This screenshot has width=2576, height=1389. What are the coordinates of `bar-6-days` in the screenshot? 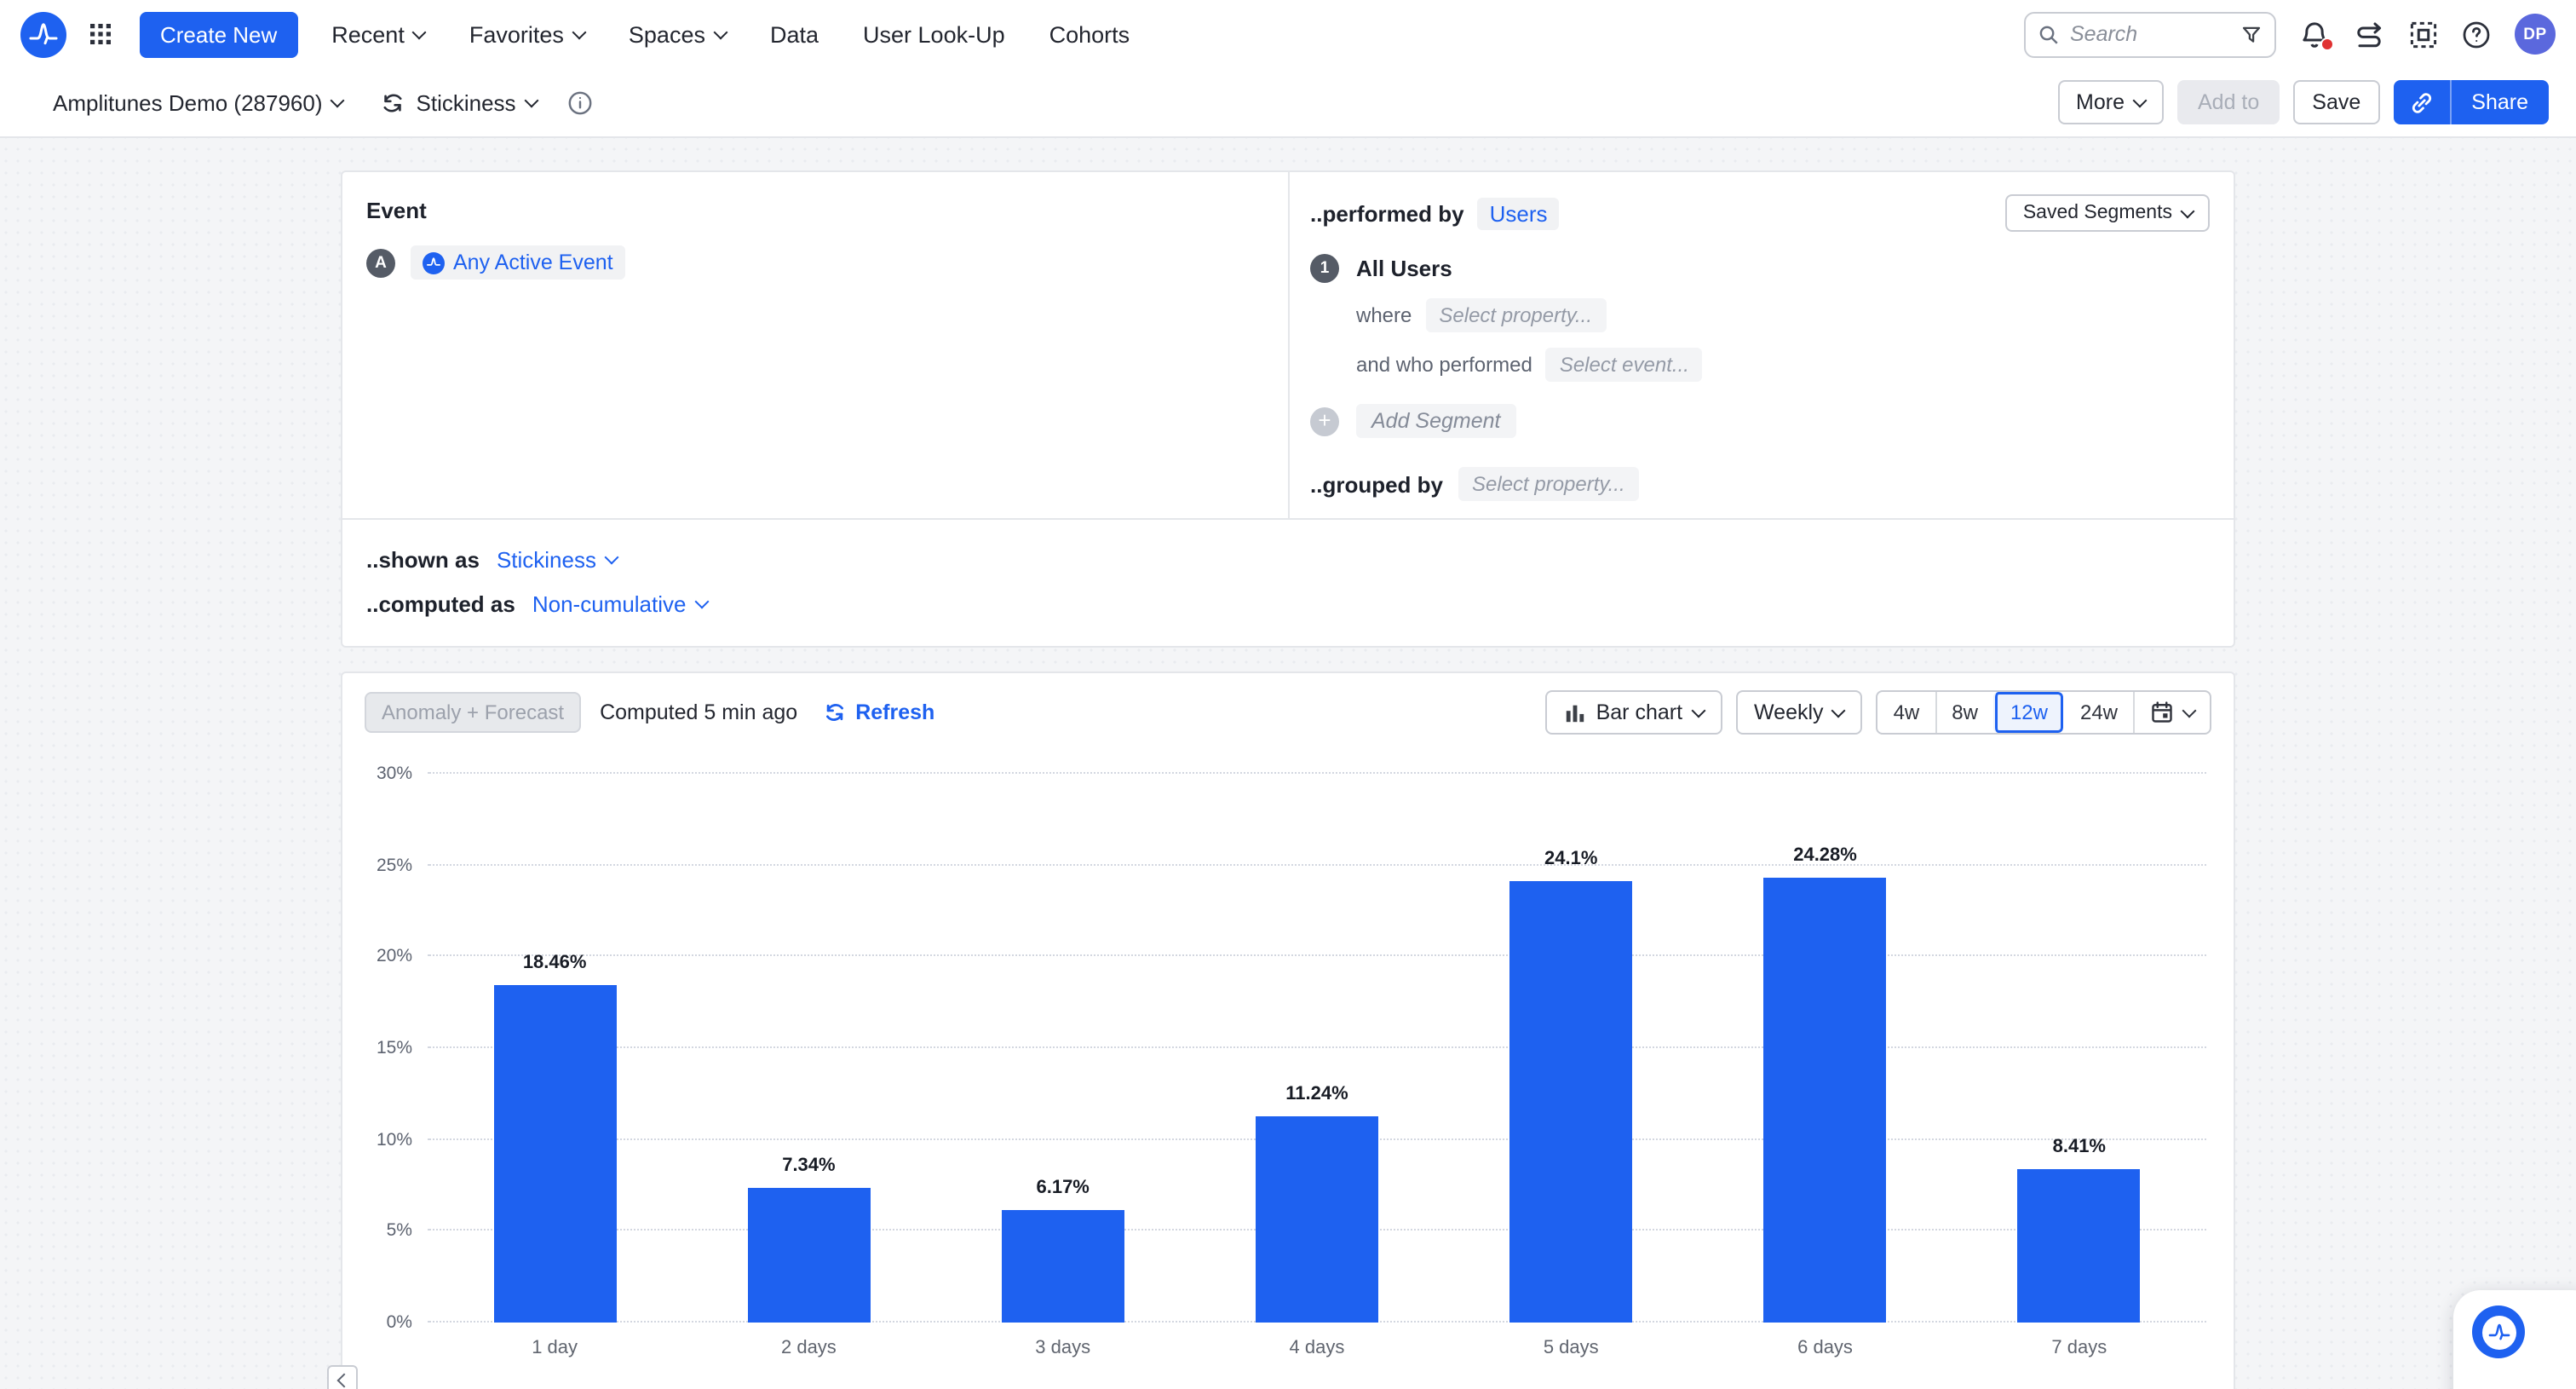 It's located at (1825, 1100).